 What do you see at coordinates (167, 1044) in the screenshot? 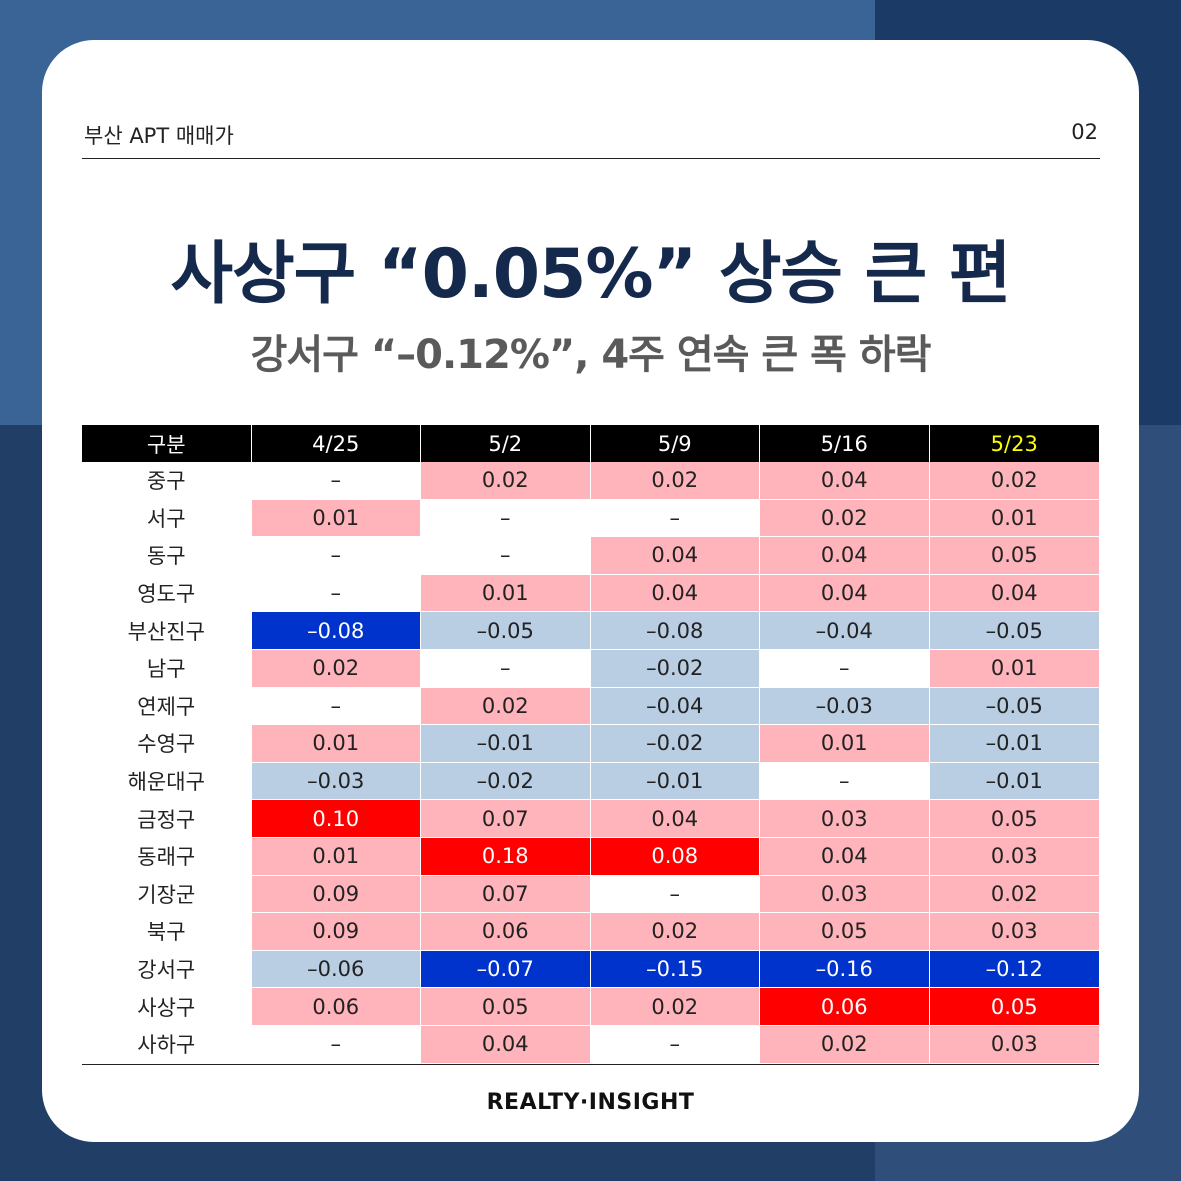
I see `district-label: 사하구` at bounding box center [167, 1044].